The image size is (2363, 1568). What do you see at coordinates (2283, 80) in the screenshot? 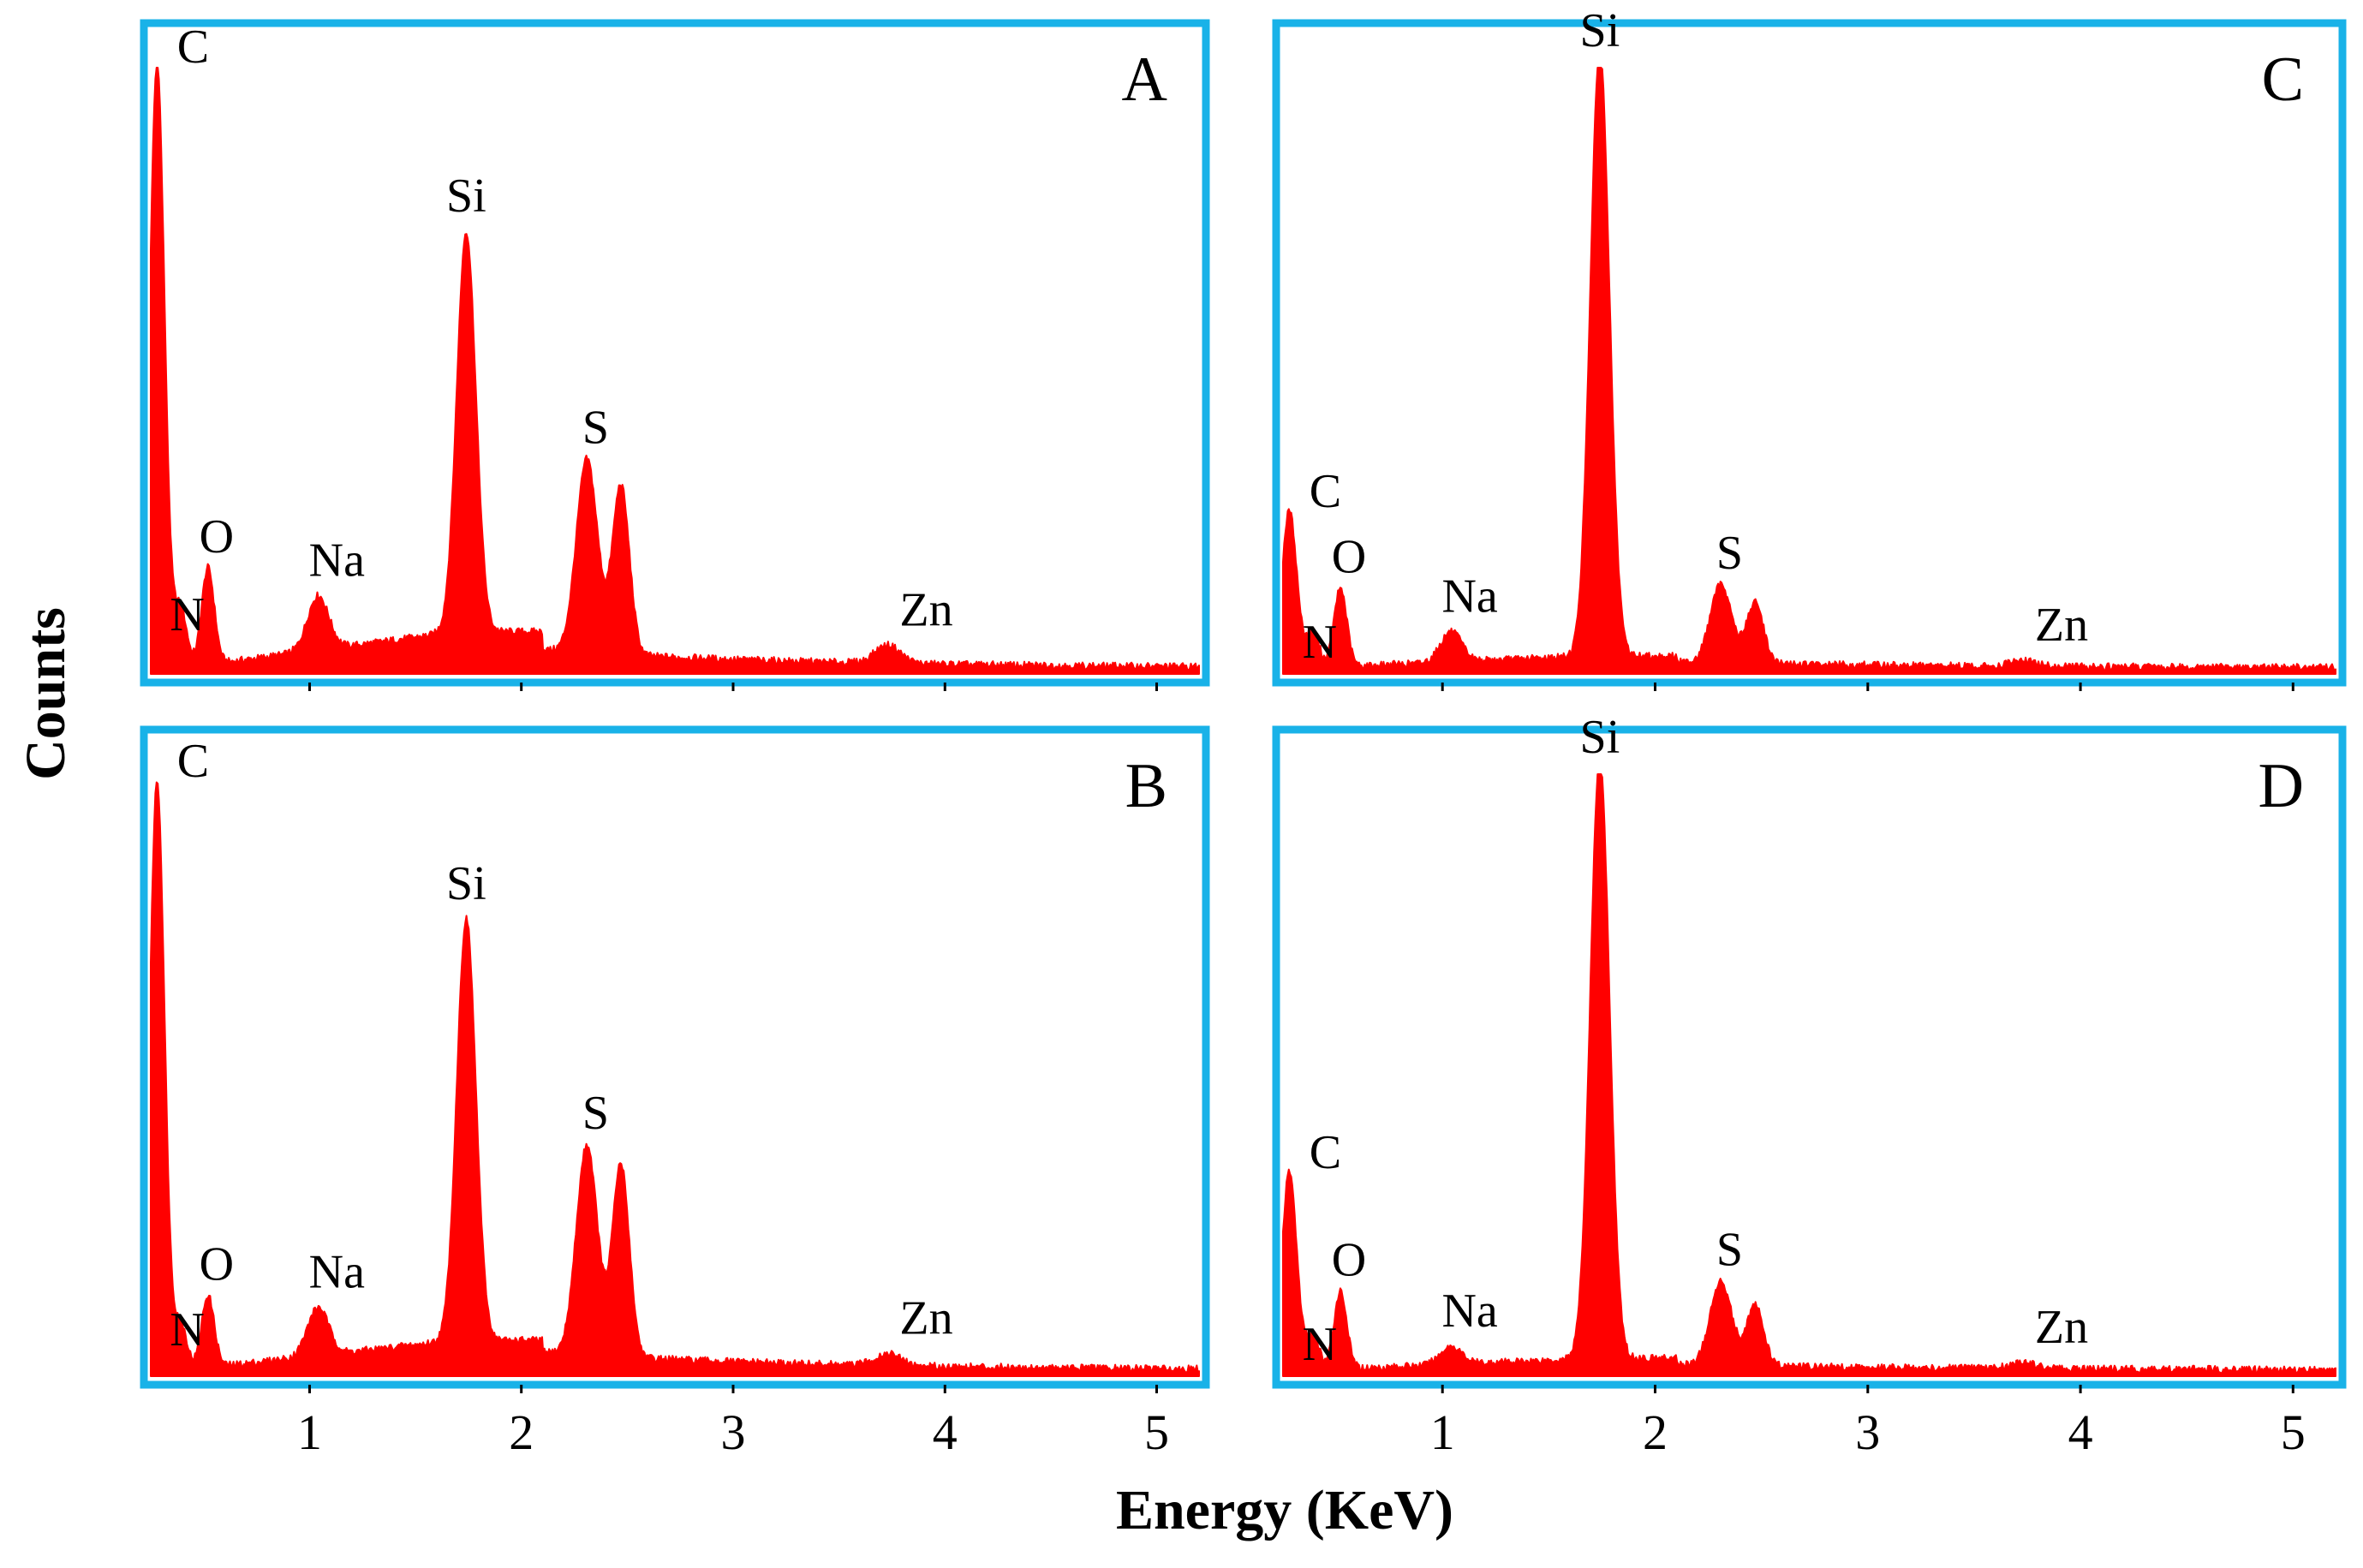
I see `panel-letter: C` at bounding box center [2283, 80].